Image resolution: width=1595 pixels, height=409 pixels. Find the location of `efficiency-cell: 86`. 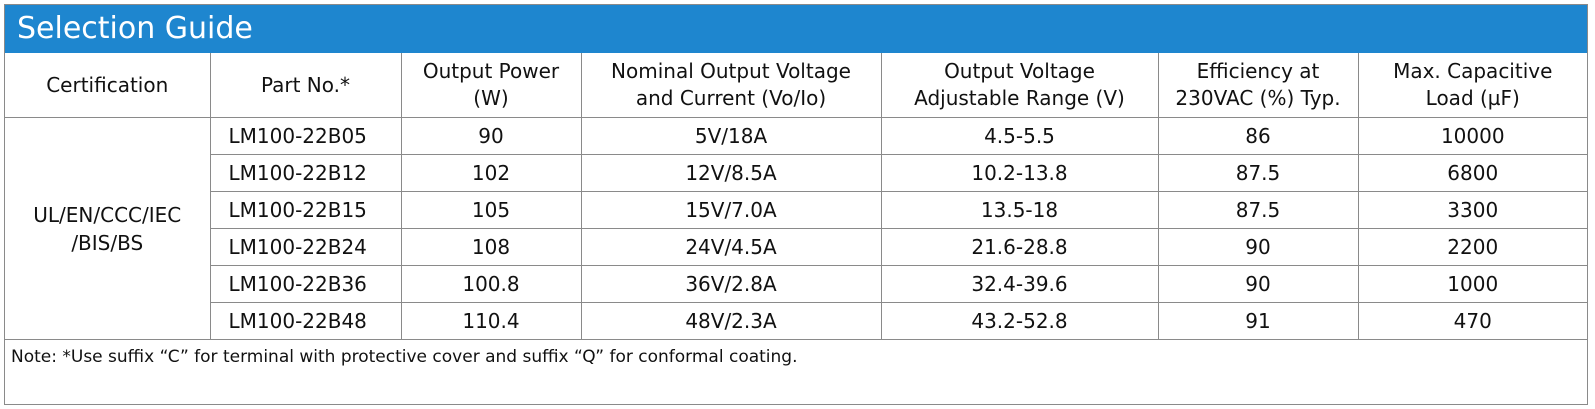

efficiency-cell: 86 is located at coordinates (1258, 136).